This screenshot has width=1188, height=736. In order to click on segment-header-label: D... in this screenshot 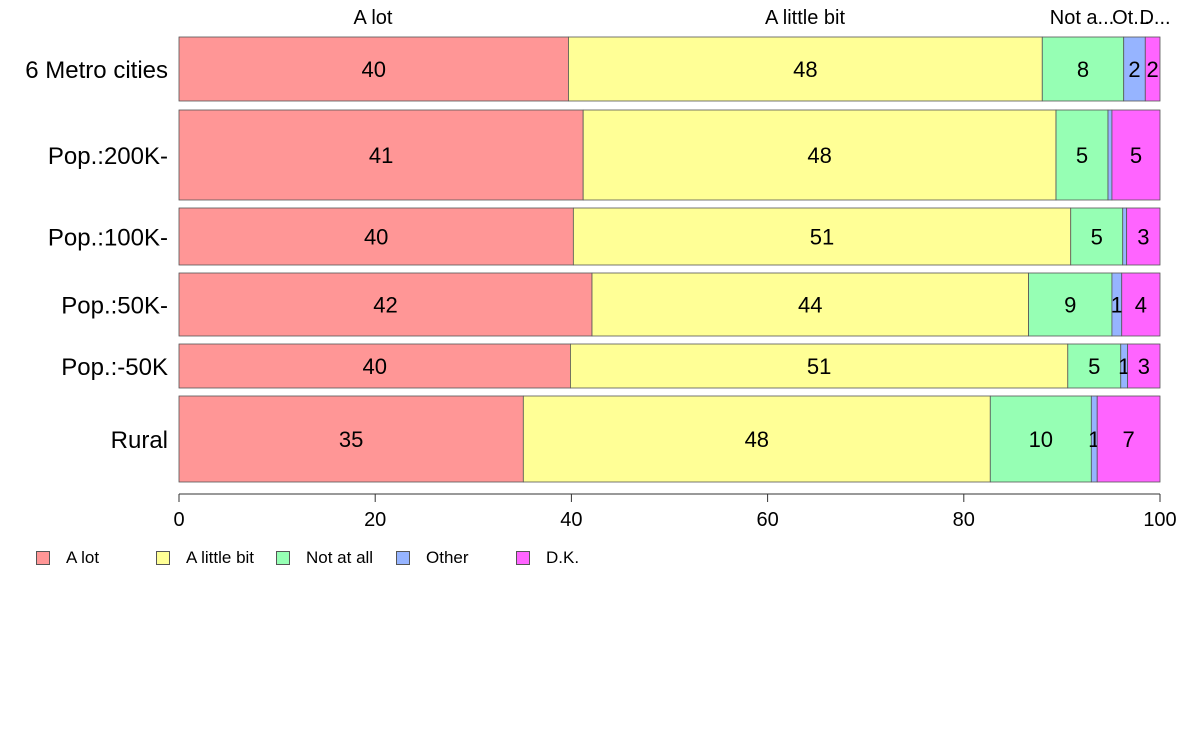, I will do `click(1154, 18)`.